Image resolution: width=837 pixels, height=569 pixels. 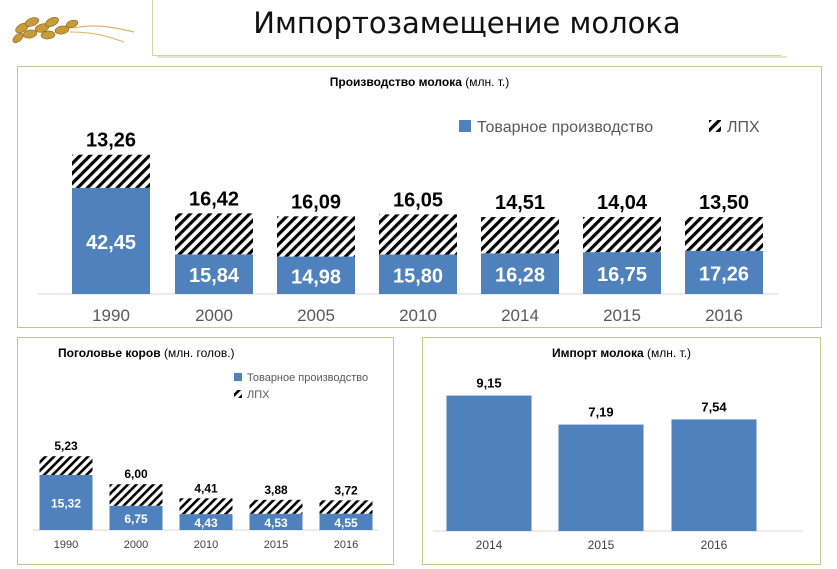 What do you see at coordinates (111, 243) in the screenshot?
I see `label-commercial-1990: 42,45` at bounding box center [111, 243].